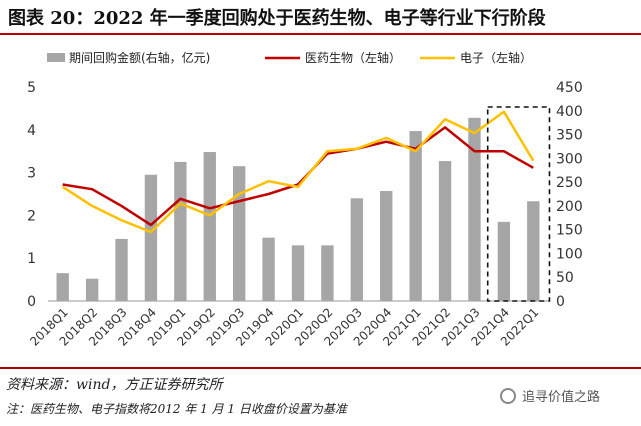  Describe the element at coordinates (356, 249) in the screenshot. I see `bar-2020Q3` at that location.